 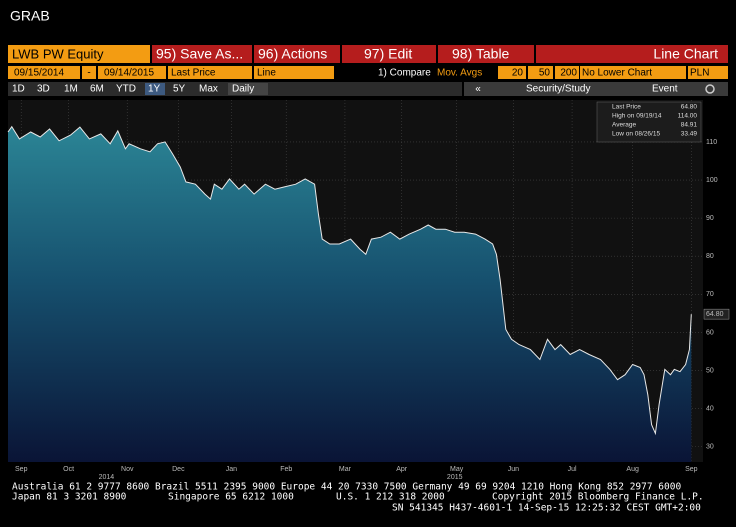 What do you see at coordinates (69, 497) in the screenshot?
I see `footer-item: Japan 81 3 3201 8900` at bounding box center [69, 497].